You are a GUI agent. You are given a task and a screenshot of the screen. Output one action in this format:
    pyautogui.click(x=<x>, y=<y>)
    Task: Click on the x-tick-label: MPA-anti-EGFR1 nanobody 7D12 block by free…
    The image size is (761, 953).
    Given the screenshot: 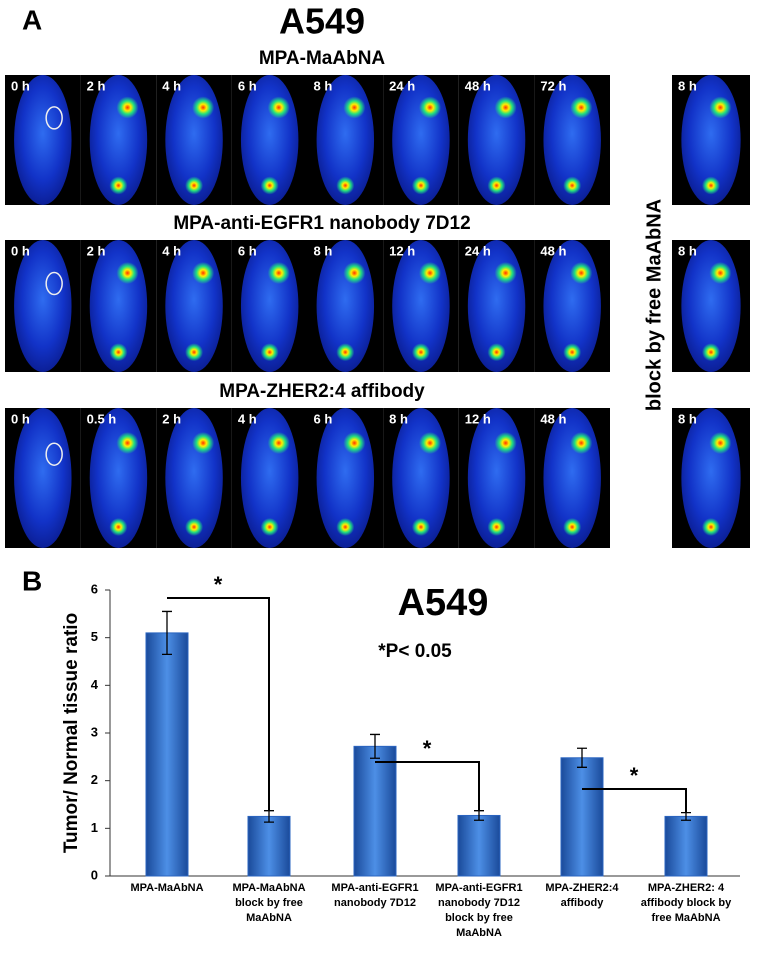 What is the action you would take?
    pyautogui.click(x=478, y=910)
    